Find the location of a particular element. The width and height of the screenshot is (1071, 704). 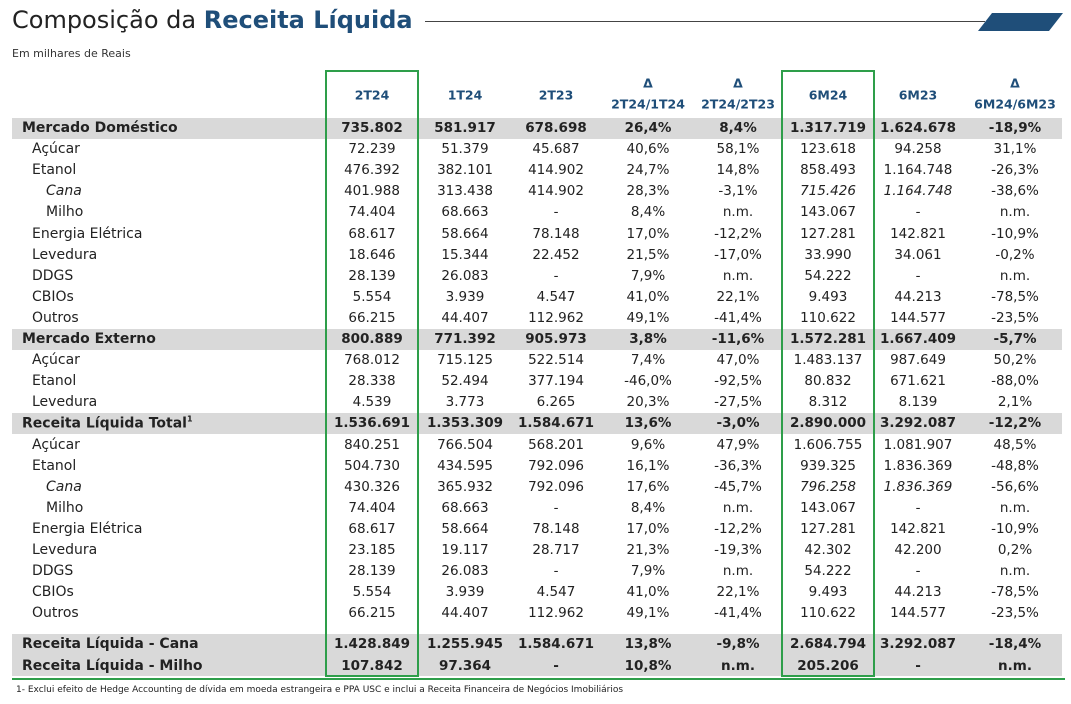

cell: 414.902 is located at coordinates (556, 191).